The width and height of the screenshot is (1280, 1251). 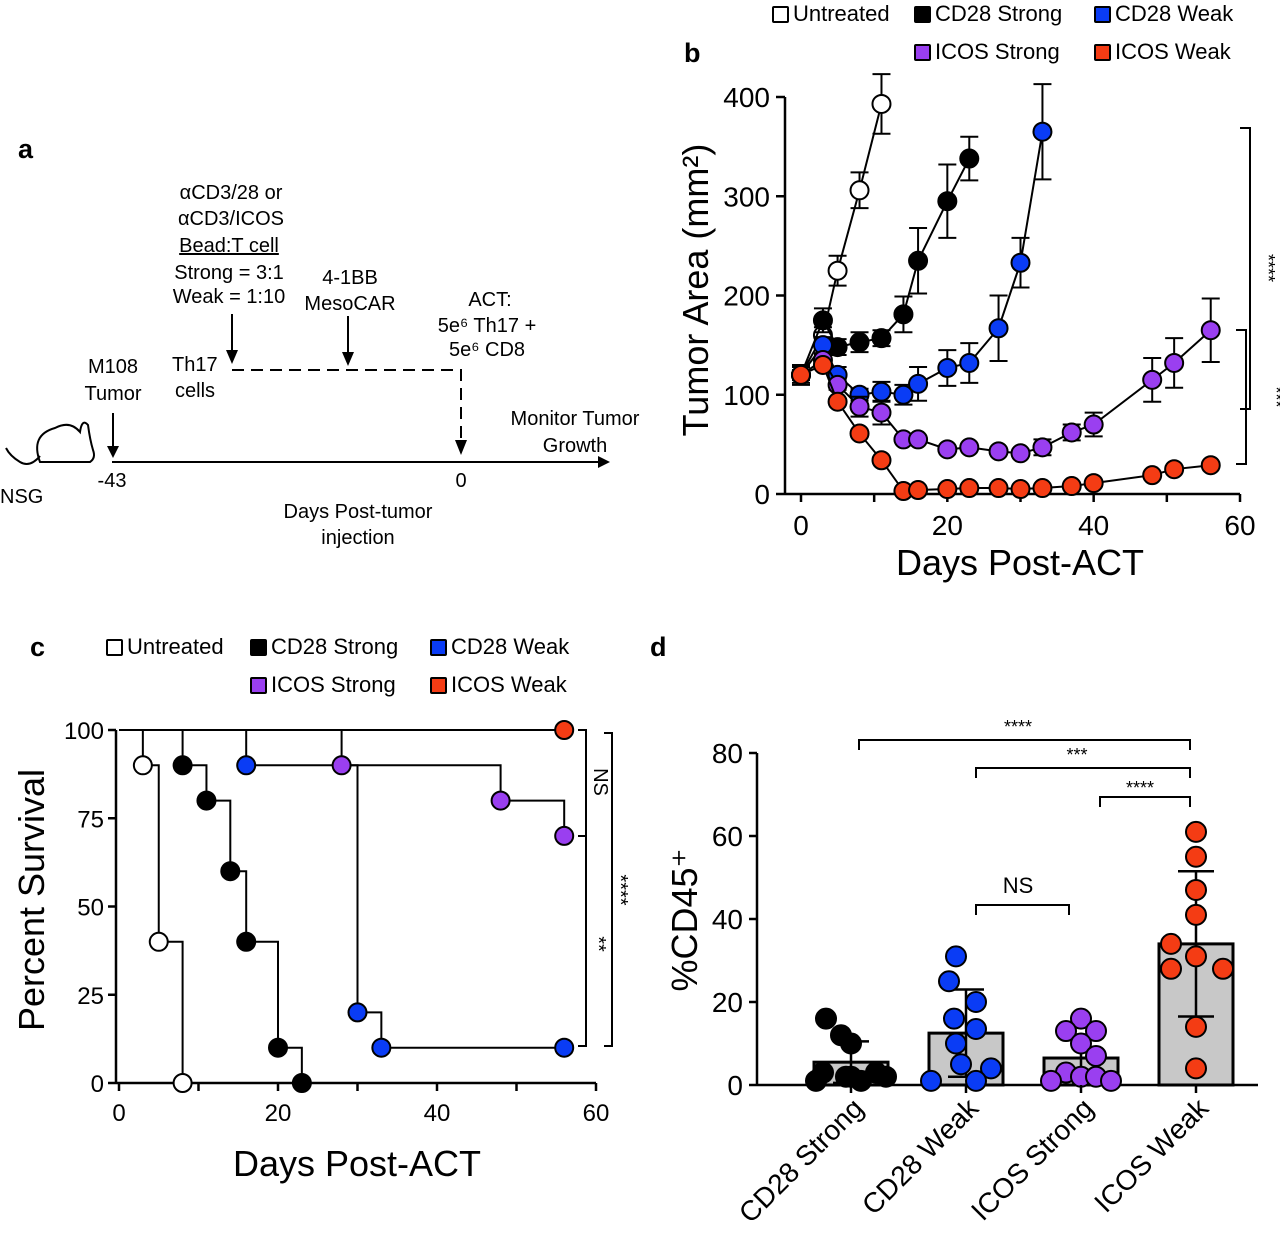 I want to click on car-text-1: 4-1BB, so click(x=350, y=278).